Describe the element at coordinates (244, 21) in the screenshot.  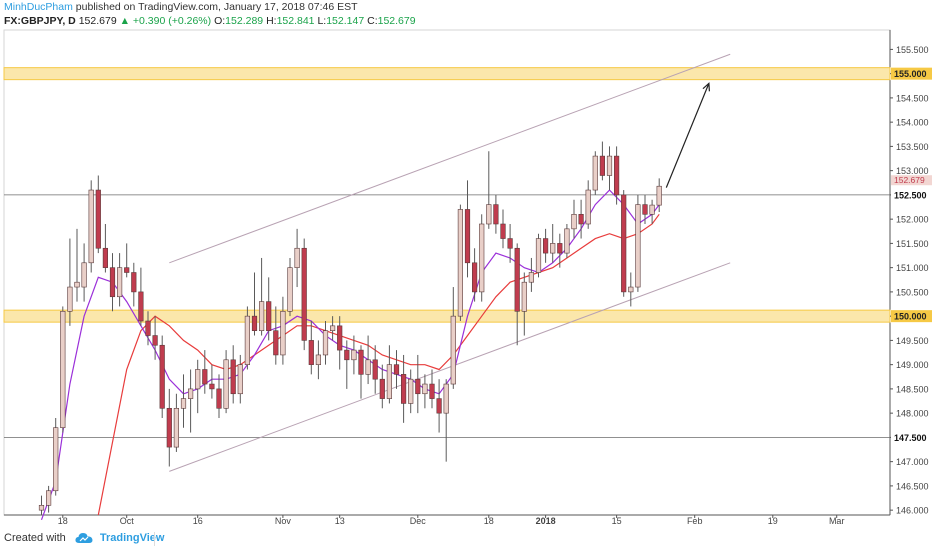
I see `open-value: 152.289` at that location.